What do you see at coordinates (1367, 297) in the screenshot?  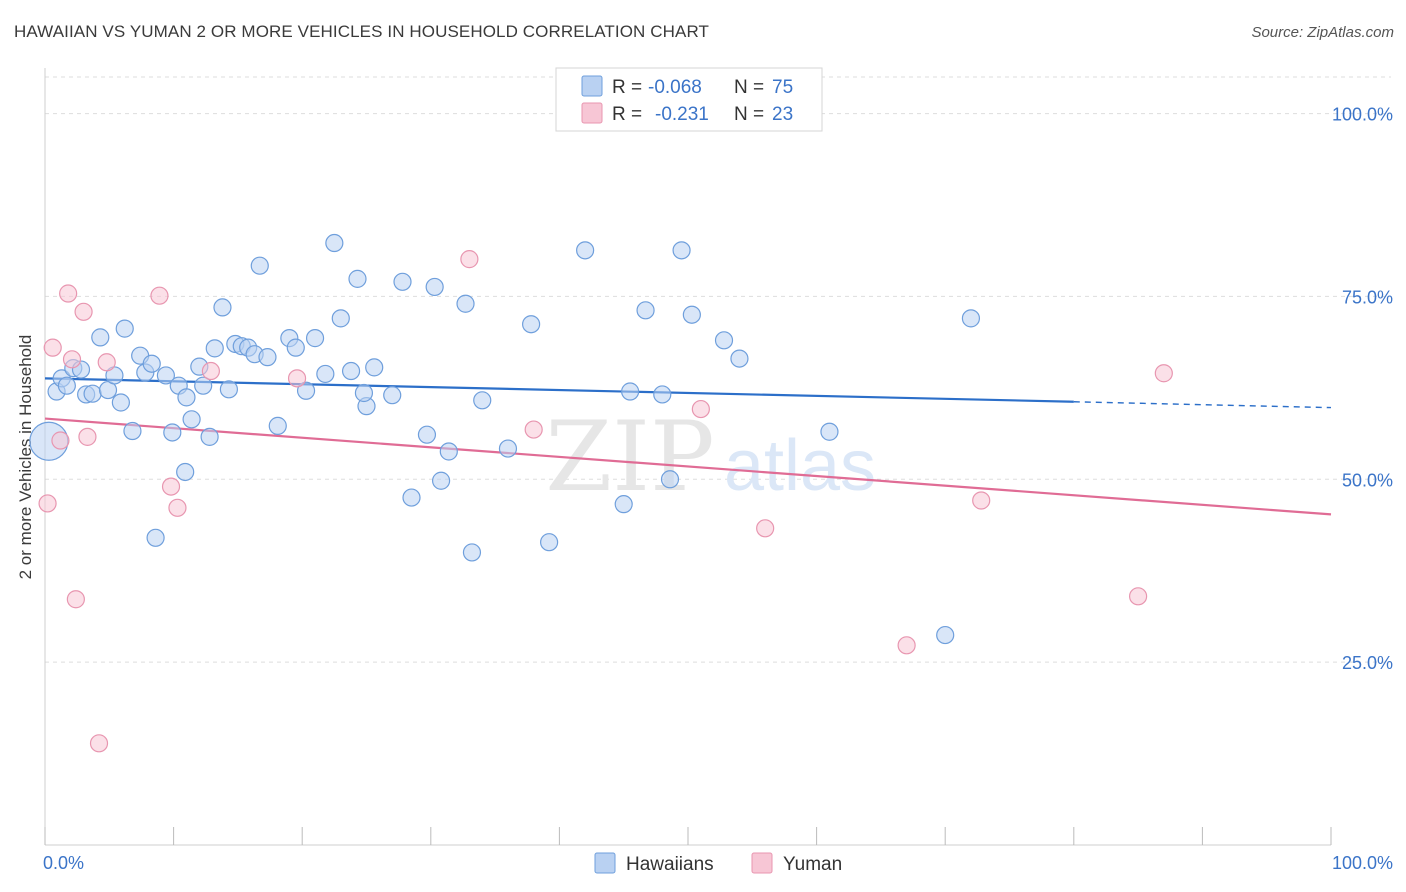 I see `y-tick-label: 75.0%` at bounding box center [1367, 297].